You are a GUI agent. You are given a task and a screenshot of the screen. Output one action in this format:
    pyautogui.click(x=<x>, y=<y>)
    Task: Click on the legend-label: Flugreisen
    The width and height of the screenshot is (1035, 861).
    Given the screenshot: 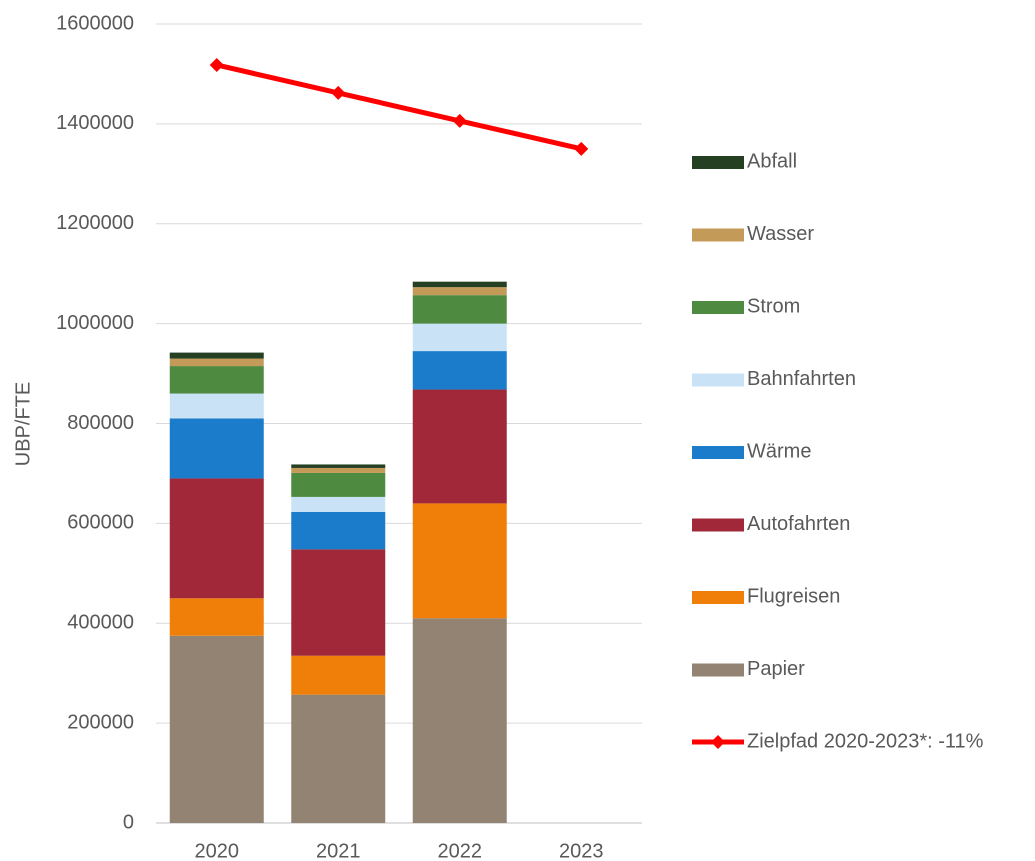 What is the action you would take?
    pyautogui.click(x=793, y=596)
    